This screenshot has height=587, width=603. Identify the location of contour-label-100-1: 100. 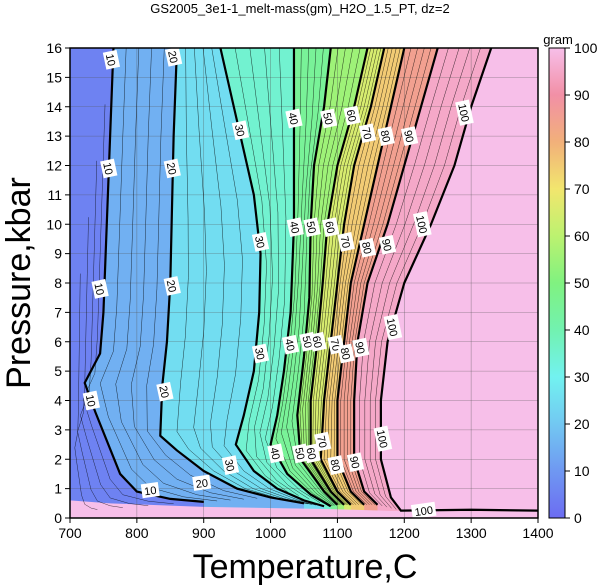
(422, 224).